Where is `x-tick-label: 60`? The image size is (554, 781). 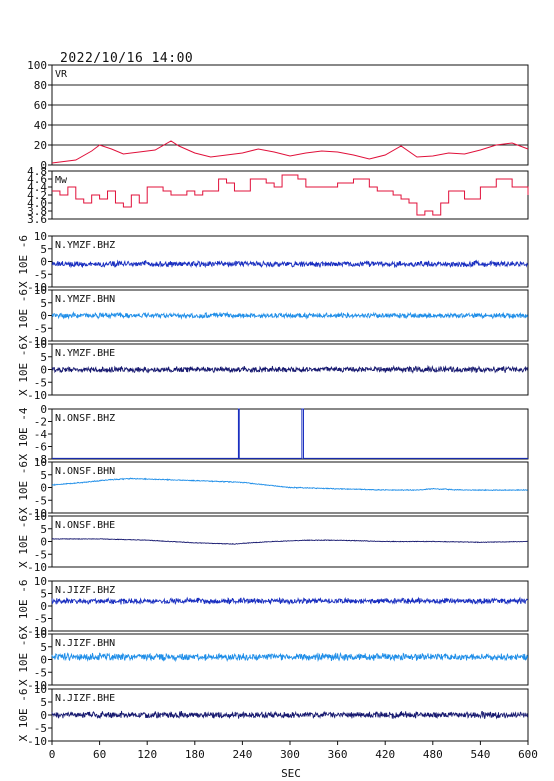
x-tick-label: 60 is located at coordinates (99, 754).